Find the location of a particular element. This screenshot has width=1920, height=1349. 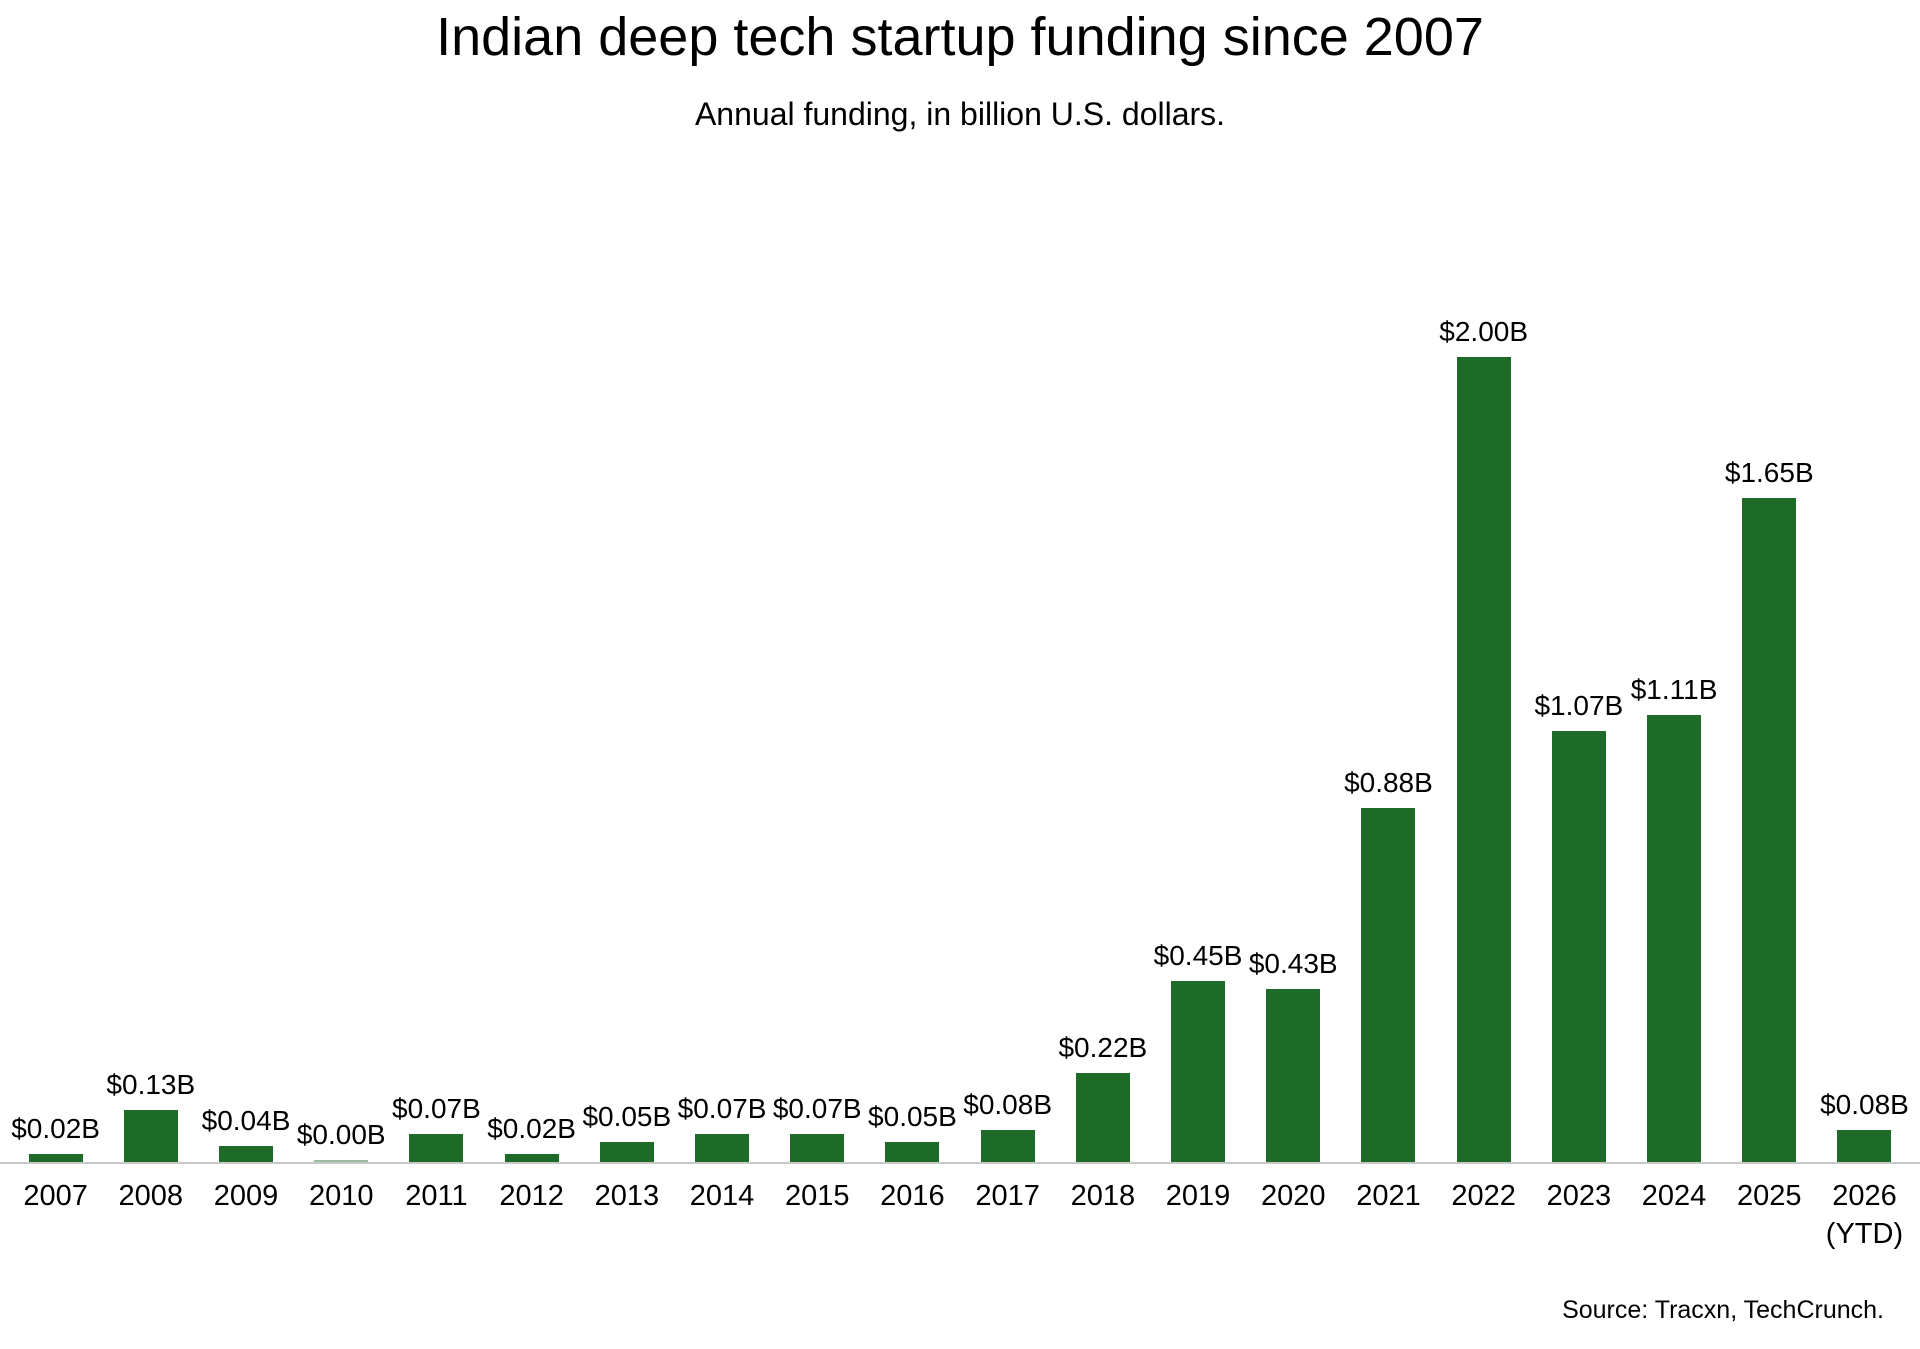

bar-group-2008: $0.13B is located at coordinates (150, 1115).